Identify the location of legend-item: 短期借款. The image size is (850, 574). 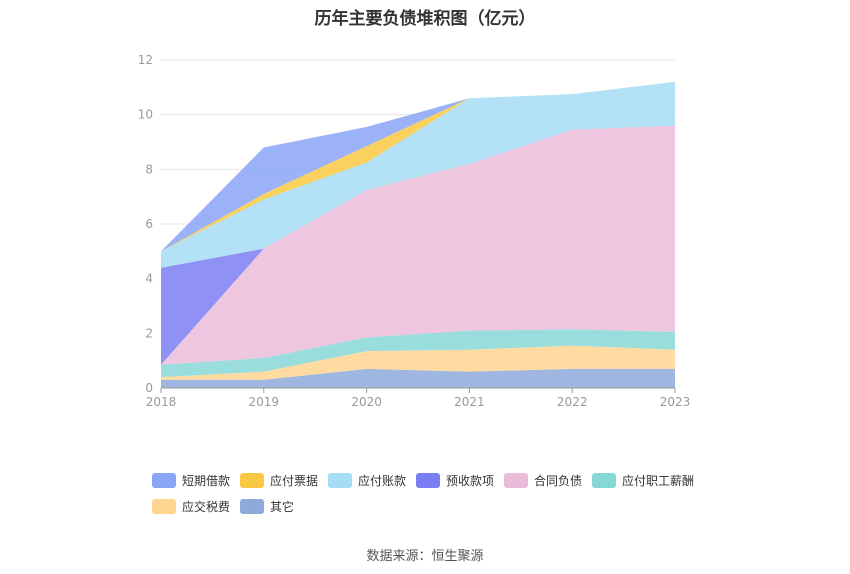
(191, 480).